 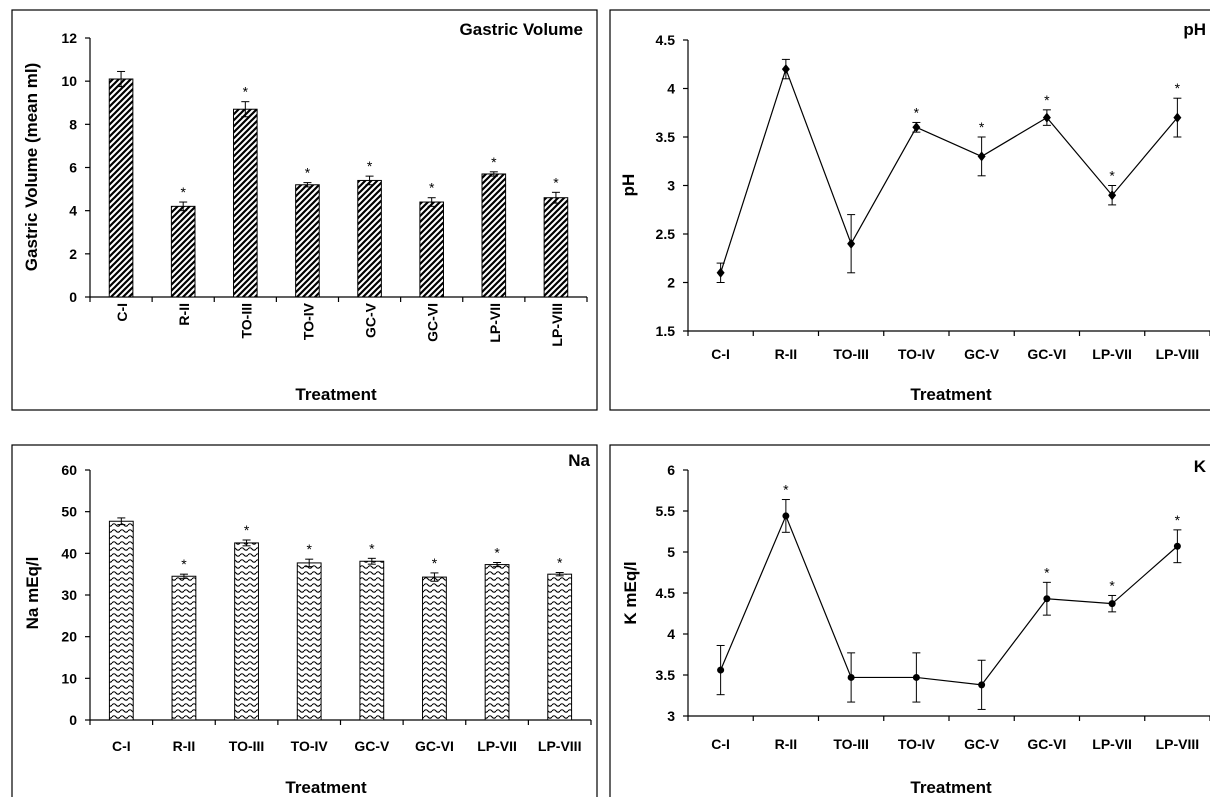 I want to click on y-tick-label: 3.5, so click(x=666, y=137).